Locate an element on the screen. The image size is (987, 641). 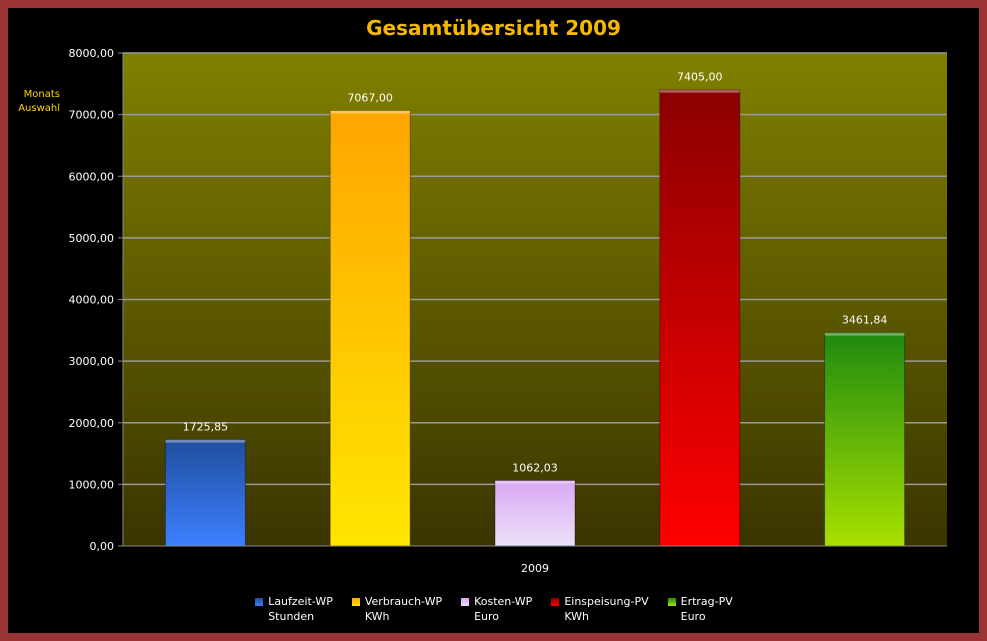
legend-item: Ertrag-PV Euro is located at coordinates (699, 609).